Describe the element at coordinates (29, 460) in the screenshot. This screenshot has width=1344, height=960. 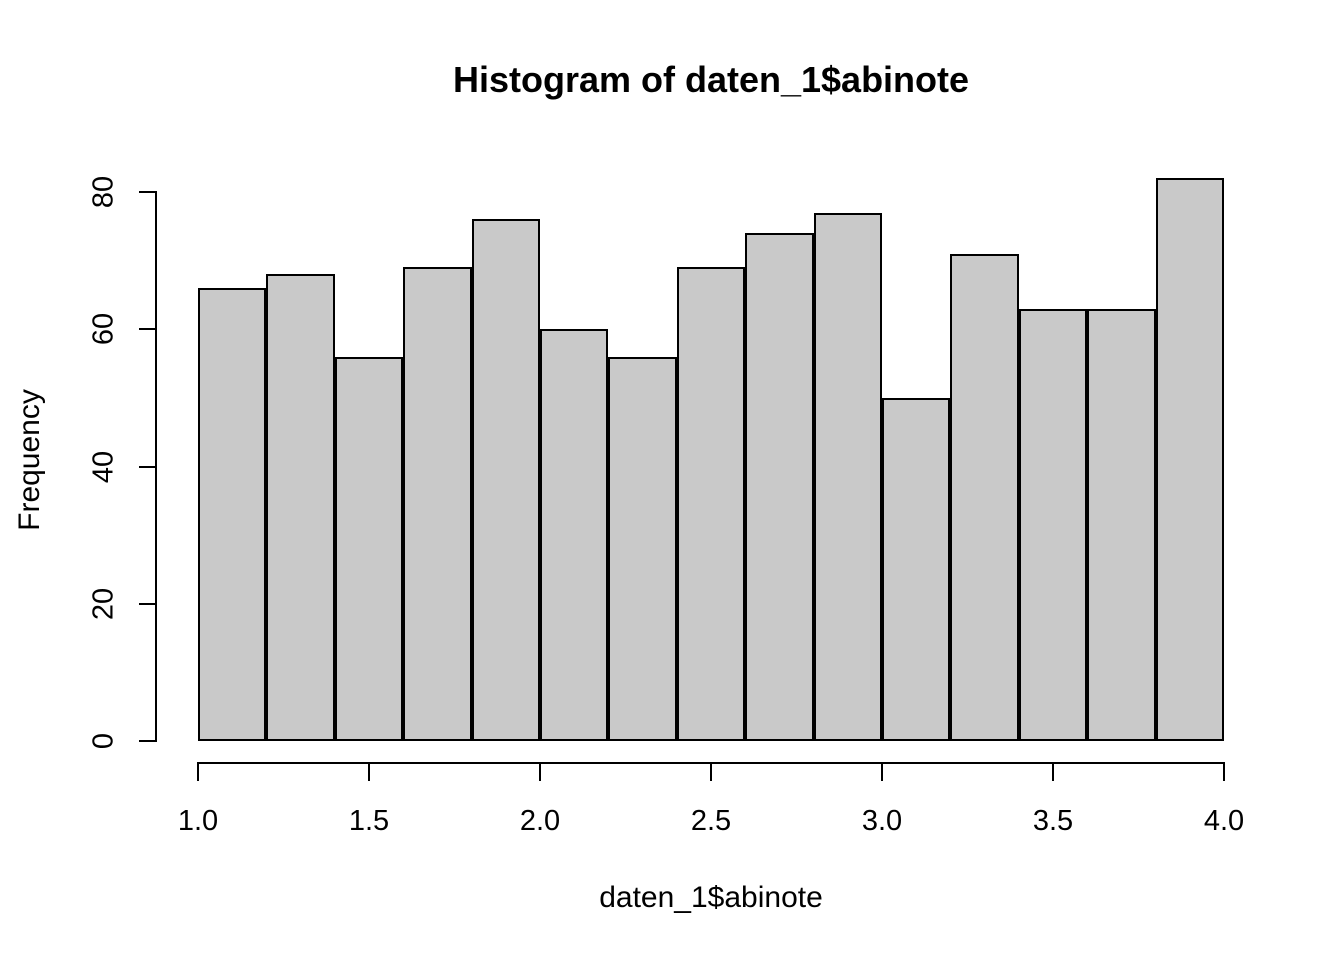
I see `y-axis-label: Frequency` at that location.